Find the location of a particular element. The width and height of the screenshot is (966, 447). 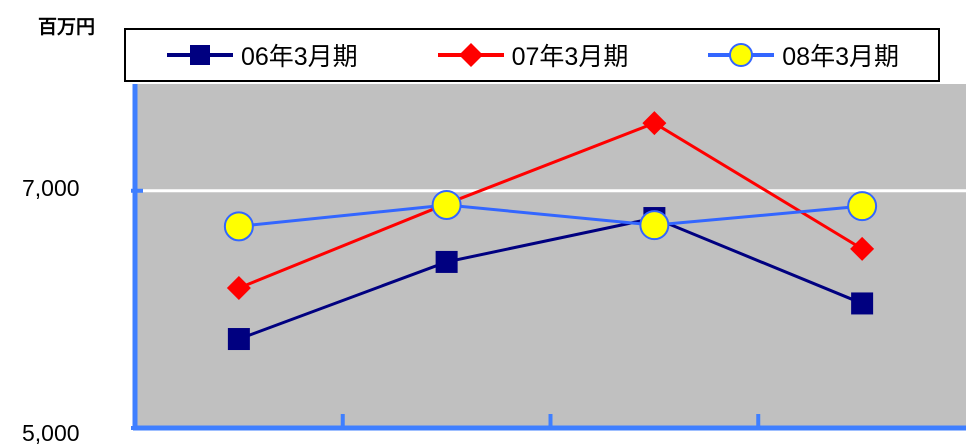

y-unit-label: 百万円 is located at coordinates (67, 27).